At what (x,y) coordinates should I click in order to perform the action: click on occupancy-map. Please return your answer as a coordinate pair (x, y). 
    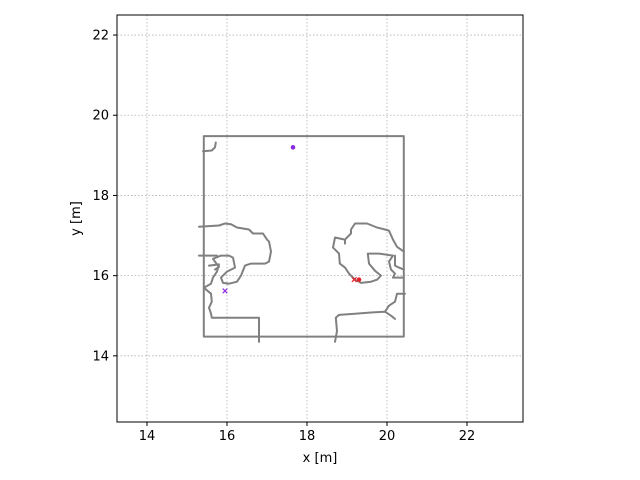
    Looking at the image, I should click on (302, 239).